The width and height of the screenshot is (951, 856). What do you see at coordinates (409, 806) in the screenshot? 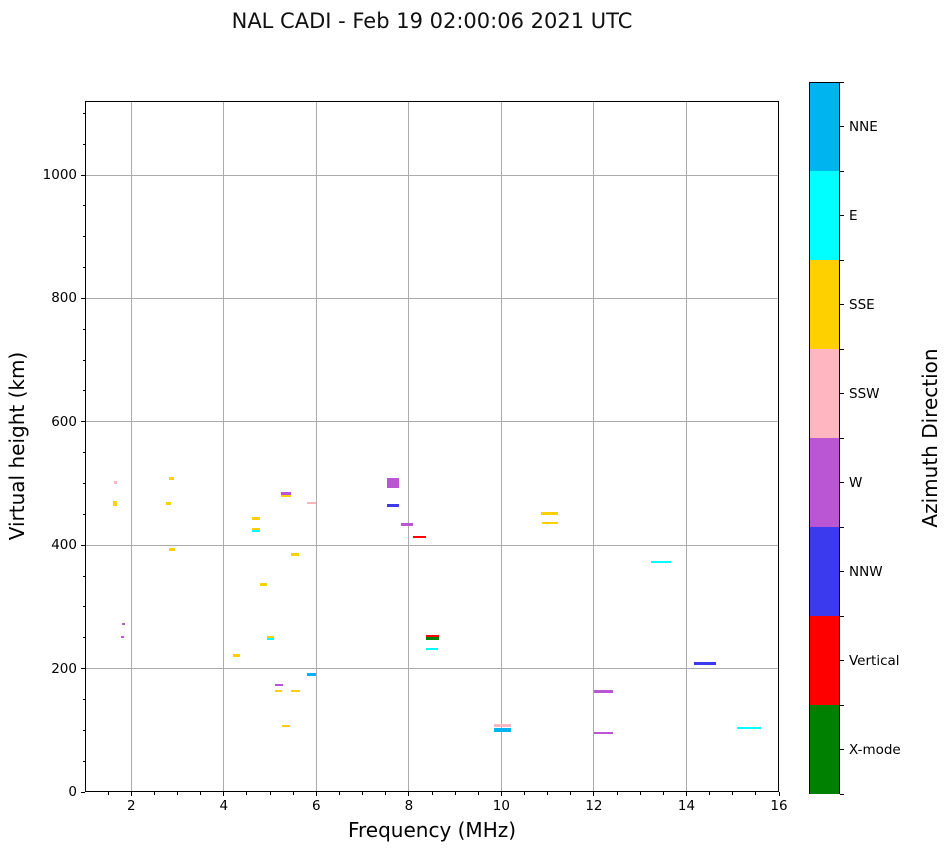
I see `x-tick-label: 8` at bounding box center [409, 806].